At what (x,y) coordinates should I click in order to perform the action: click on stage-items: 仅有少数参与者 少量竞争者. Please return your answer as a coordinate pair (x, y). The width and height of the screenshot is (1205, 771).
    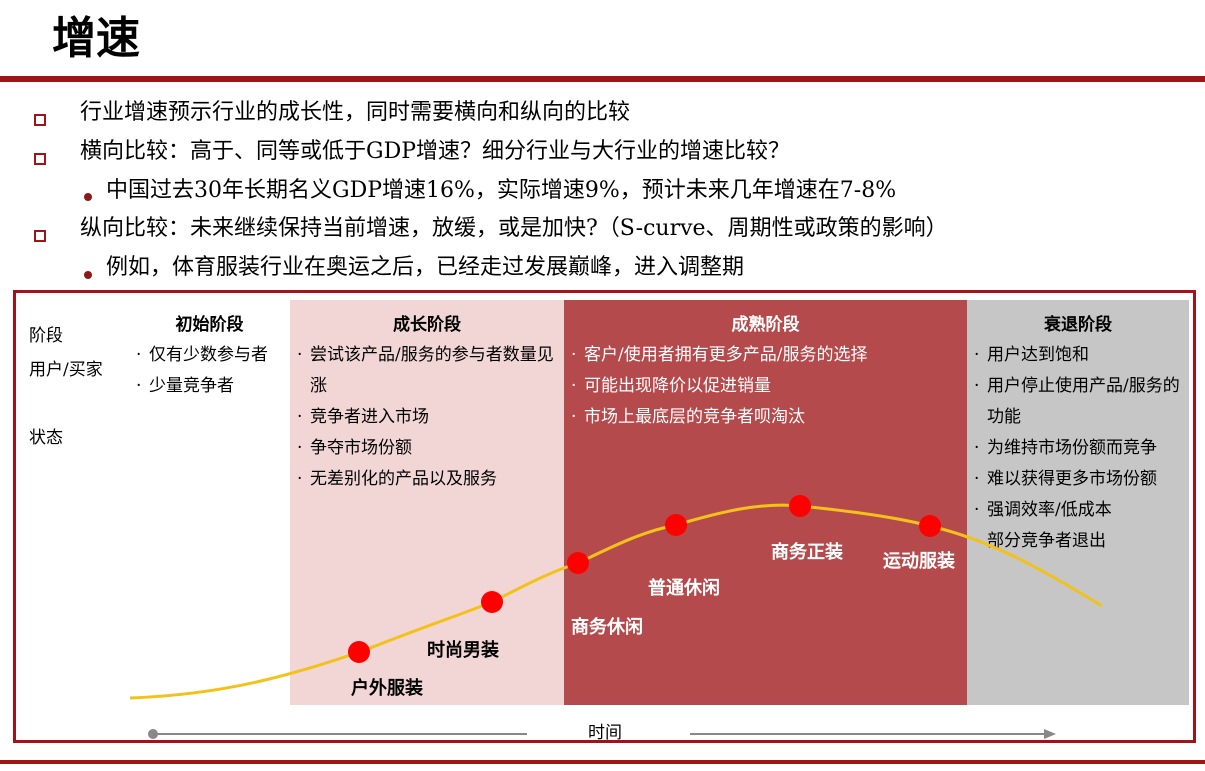
    Looking at the image, I should click on (210, 371).